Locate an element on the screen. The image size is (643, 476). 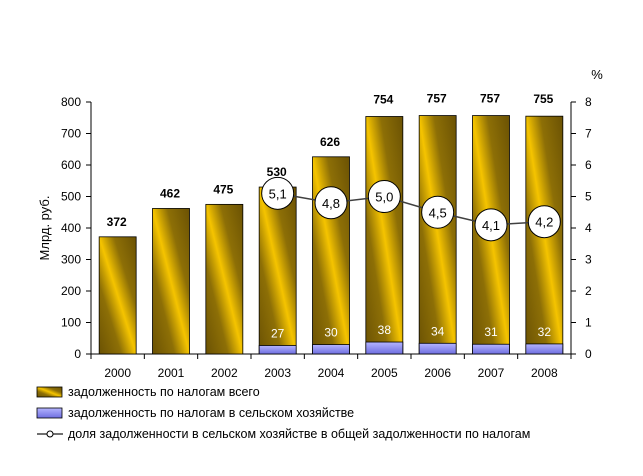
share-point-label: 5,1 is located at coordinates (278, 193).